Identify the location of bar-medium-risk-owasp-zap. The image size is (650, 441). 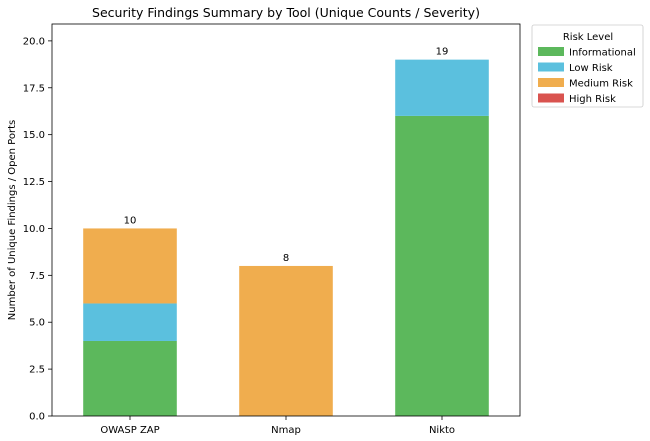
(130, 266).